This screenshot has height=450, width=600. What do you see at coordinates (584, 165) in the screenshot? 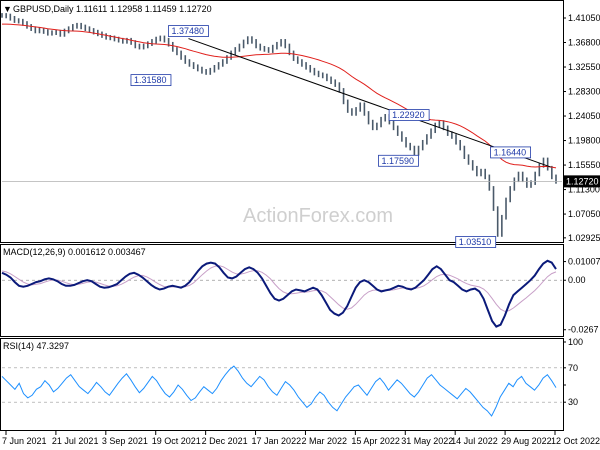
I see `price-y-tick-label: 1.15550` at bounding box center [584, 165].